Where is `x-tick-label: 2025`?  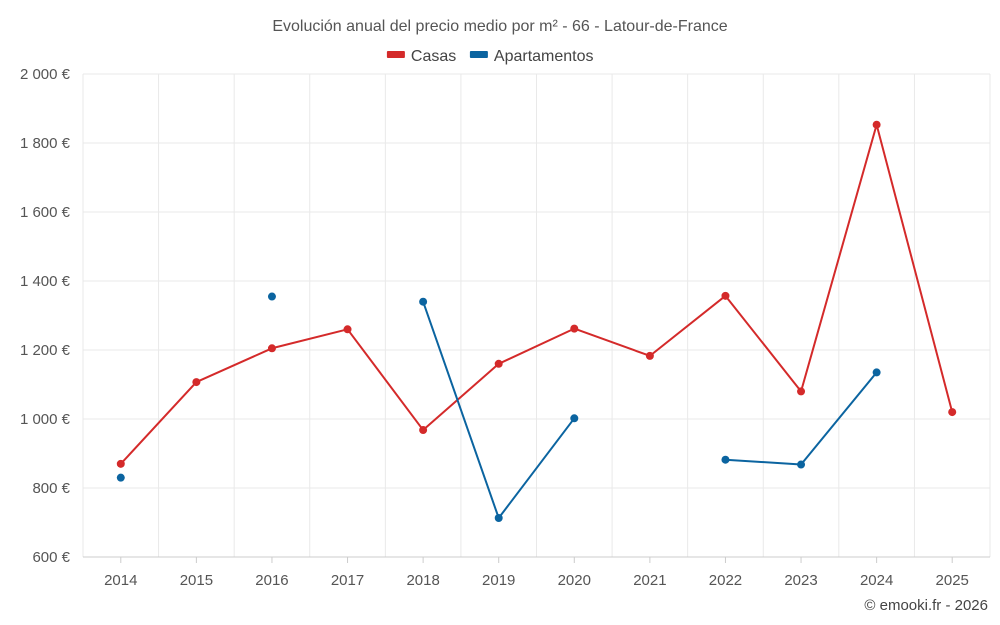 x-tick-label: 2025 is located at coordinates (952, 580).